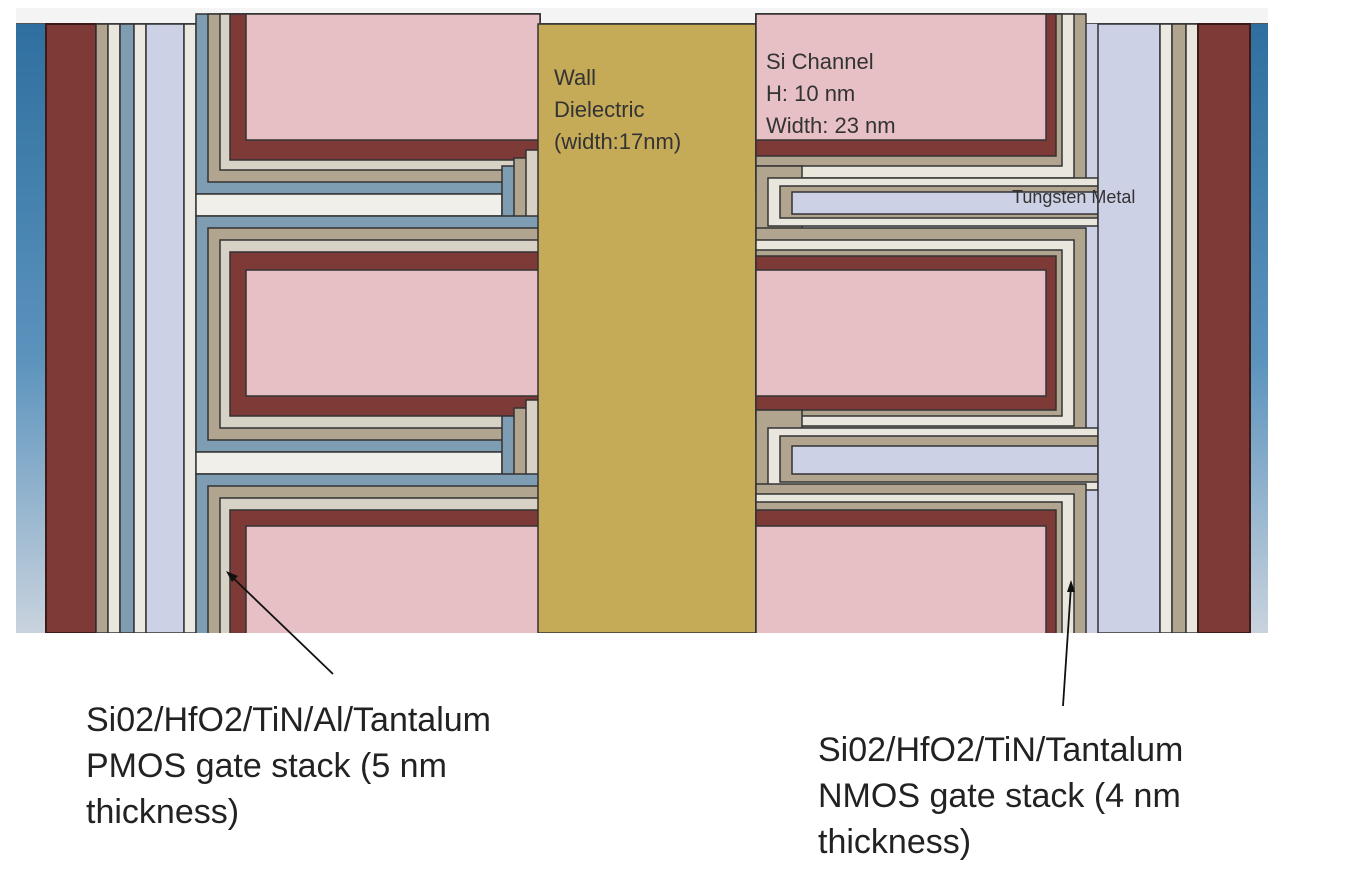  I want to click on pmos-label-line: Si02/HfO2/TiN/Al/Tantalum, so click(288, 720).